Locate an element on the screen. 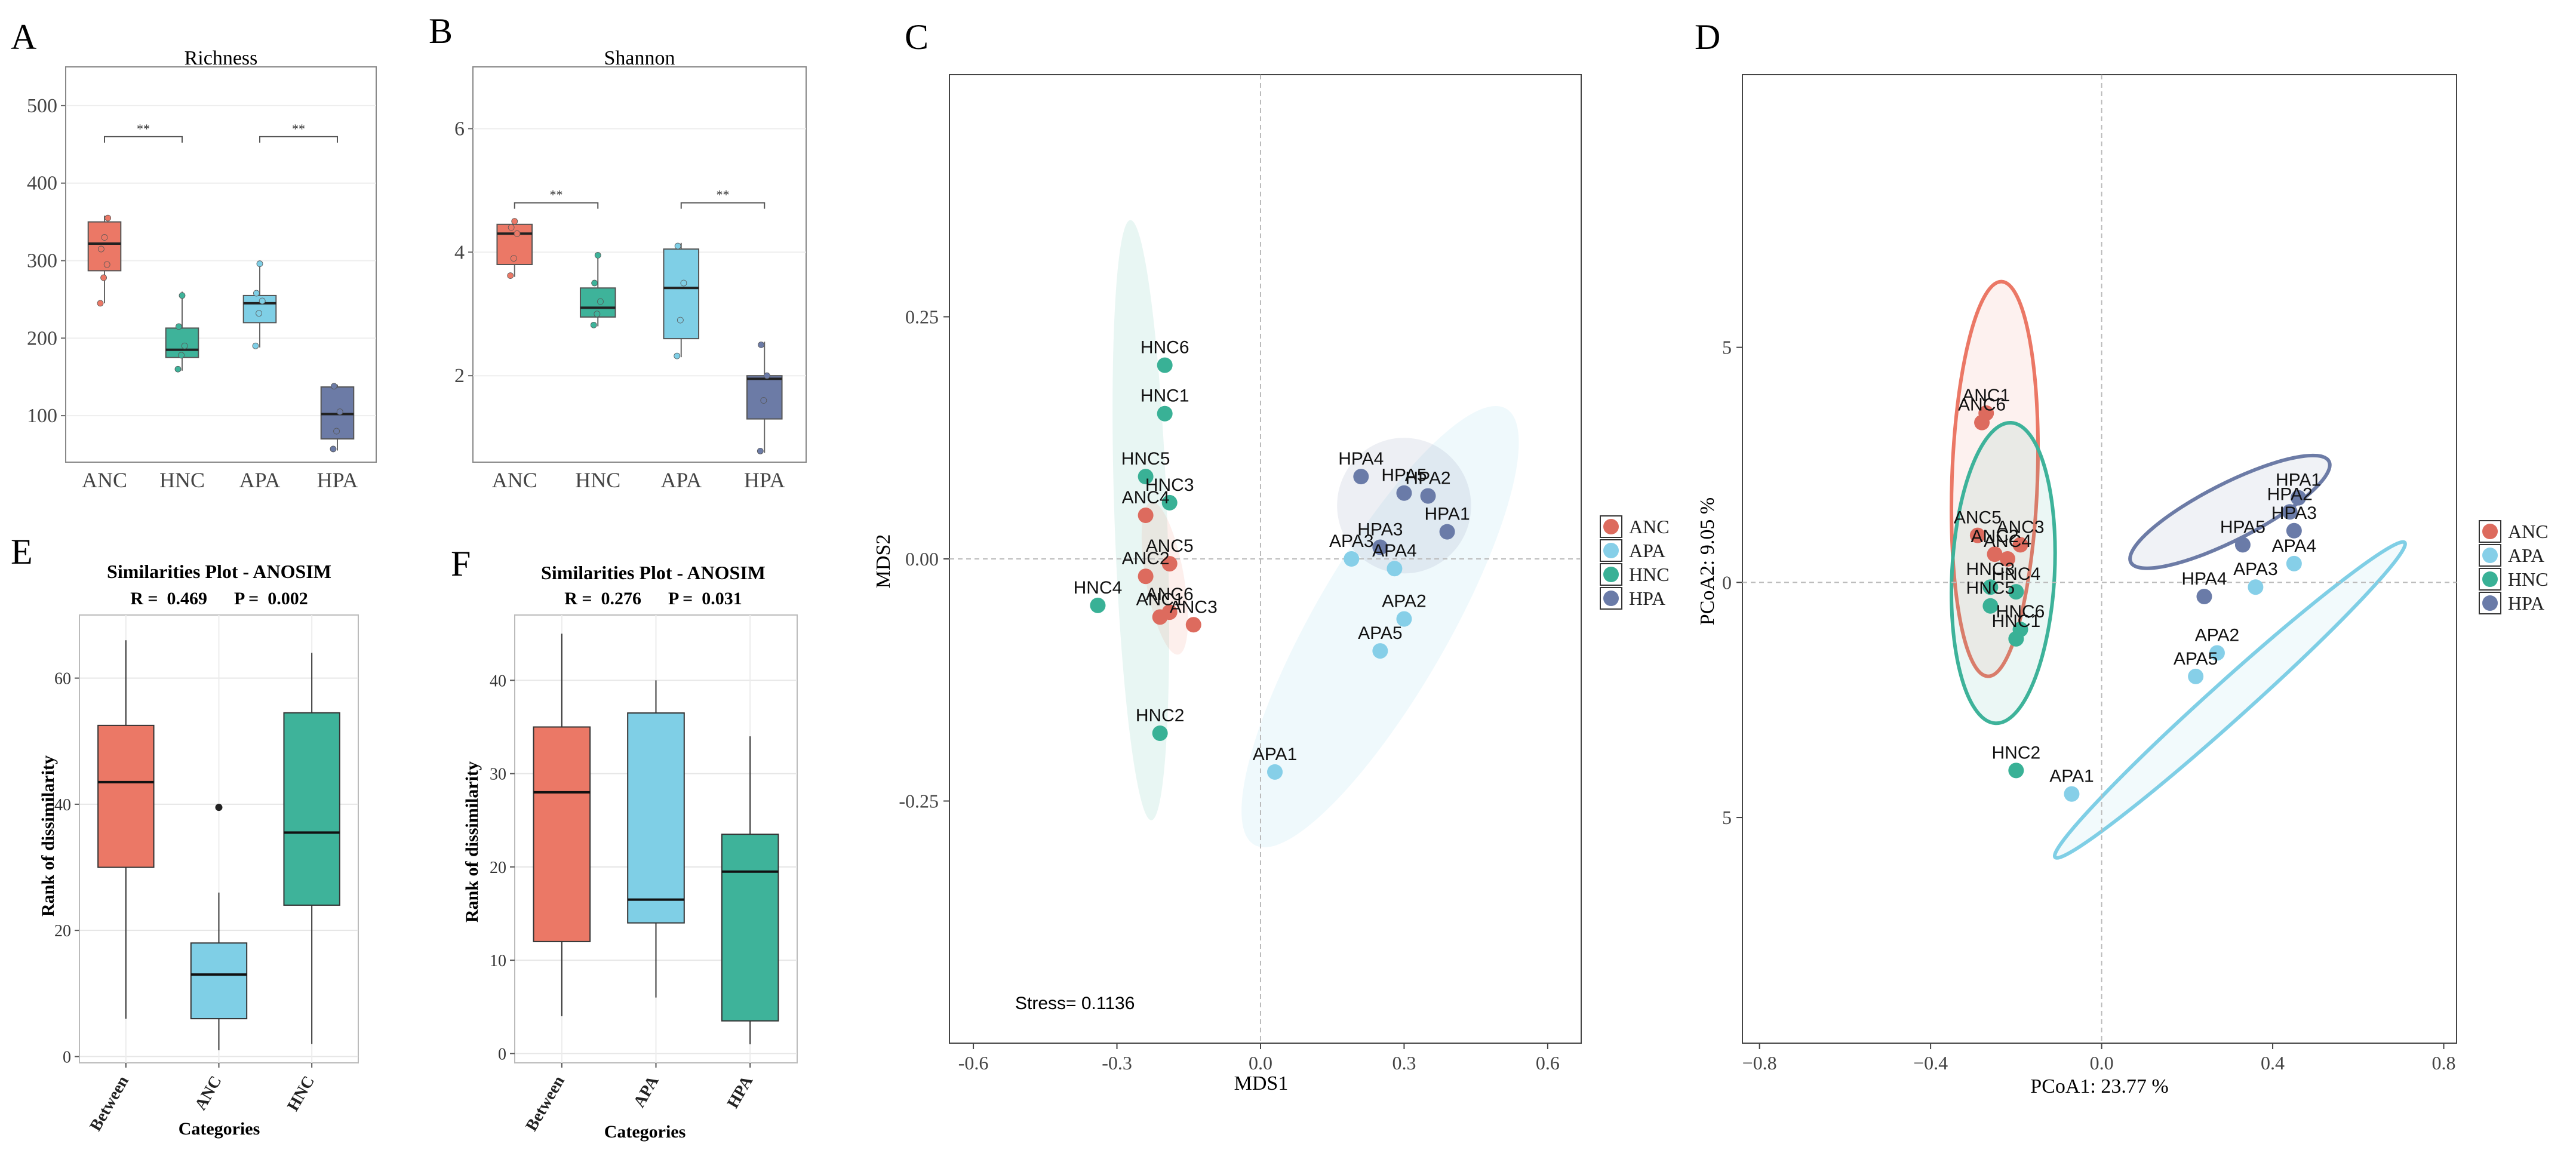  legend-label: ANC is located at coordinates (1649, 526).